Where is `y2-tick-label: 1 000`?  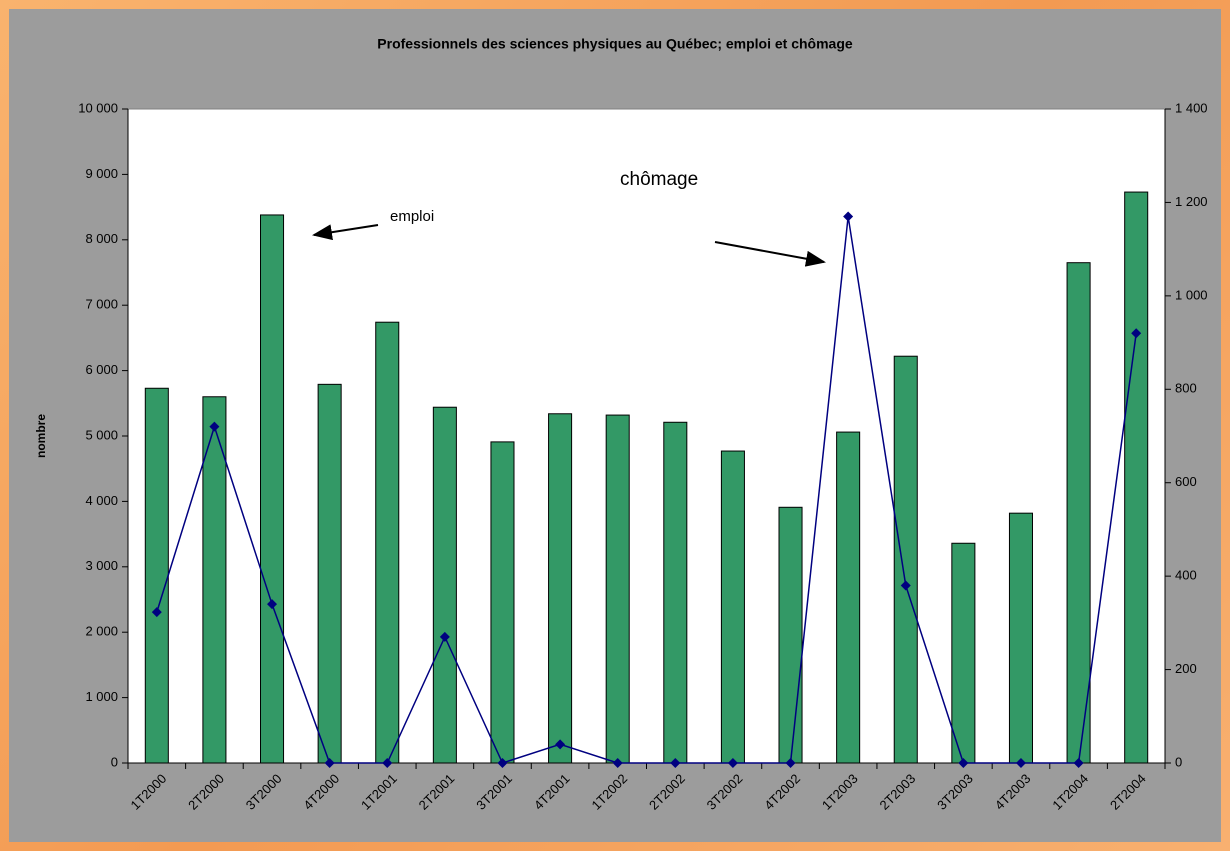
y2-tick-label: 1 000 is located at coordinates (1191, 294).